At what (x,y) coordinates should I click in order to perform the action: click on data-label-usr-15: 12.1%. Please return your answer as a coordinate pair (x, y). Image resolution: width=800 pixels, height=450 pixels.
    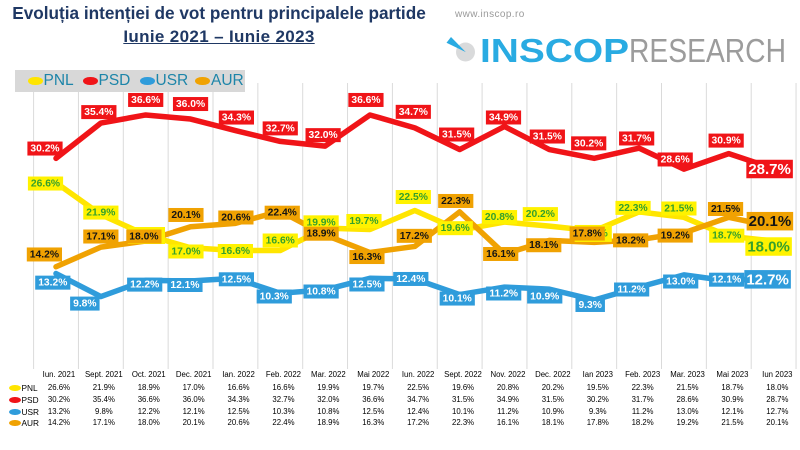
    Looking at the image, I should click on (726, 280).